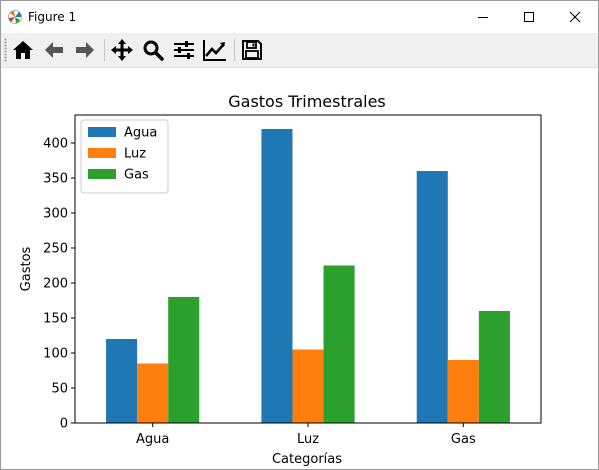  What do you see at coordinates (55, 179) in the screenshot?
I see `y-tick-label: 350` at bounding box center [55, 179].